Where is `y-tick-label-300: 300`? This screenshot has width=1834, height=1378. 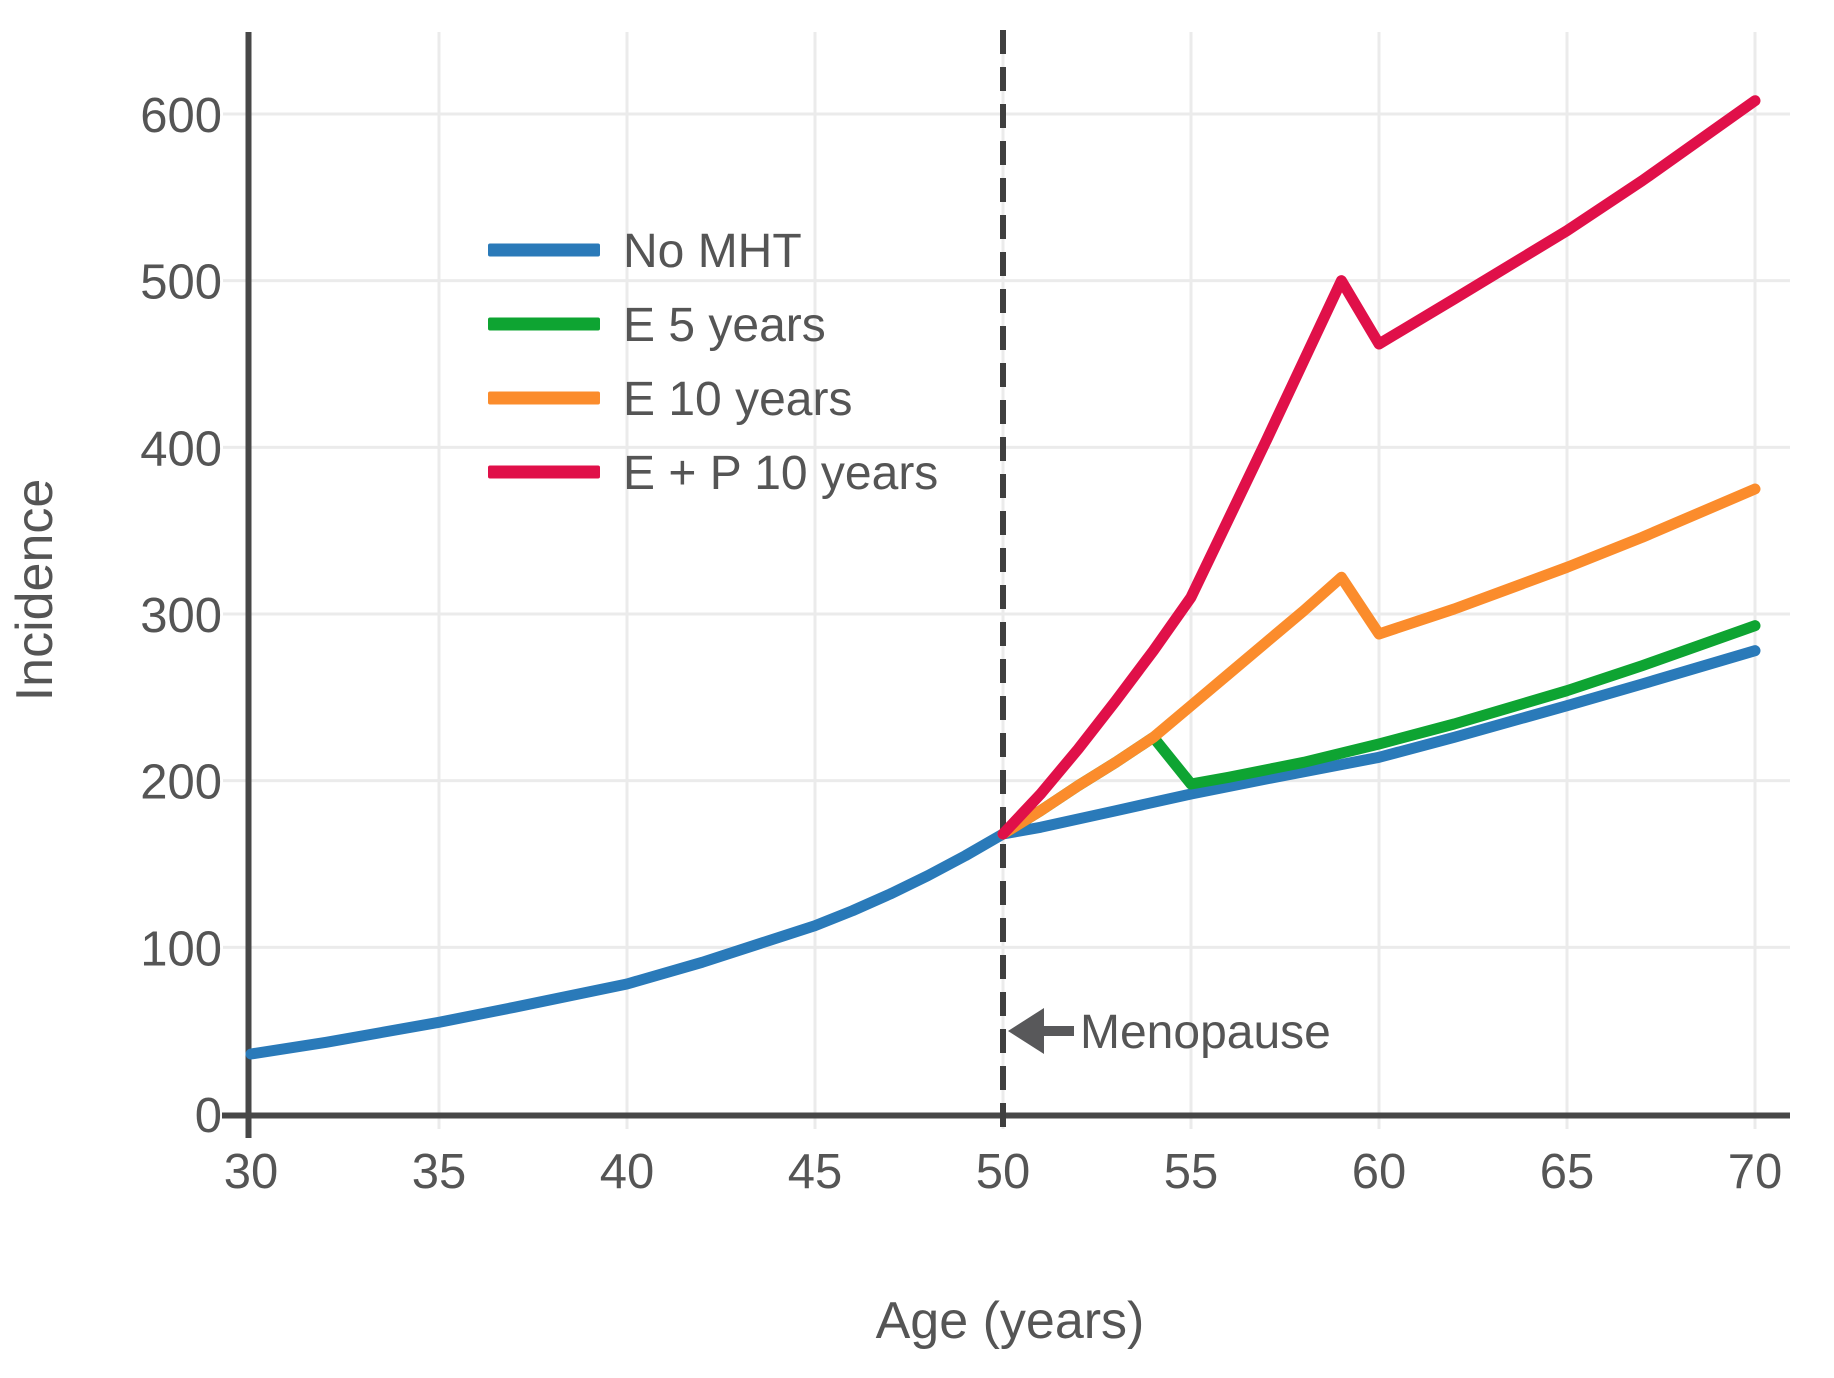
y-tick-label-300: 300 is located at coordinates (181, 616).